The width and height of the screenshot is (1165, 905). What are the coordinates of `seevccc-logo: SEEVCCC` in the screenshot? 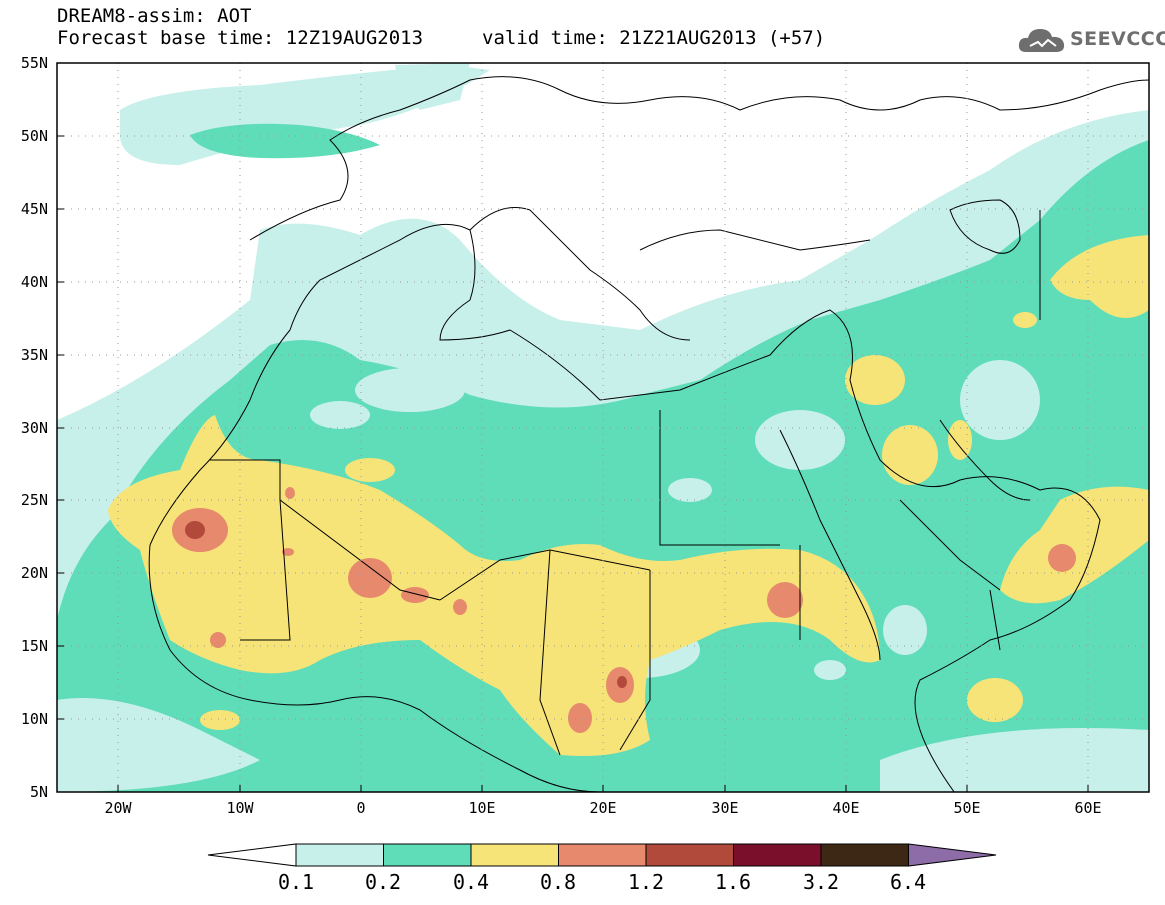 It's located at (1091, 41).